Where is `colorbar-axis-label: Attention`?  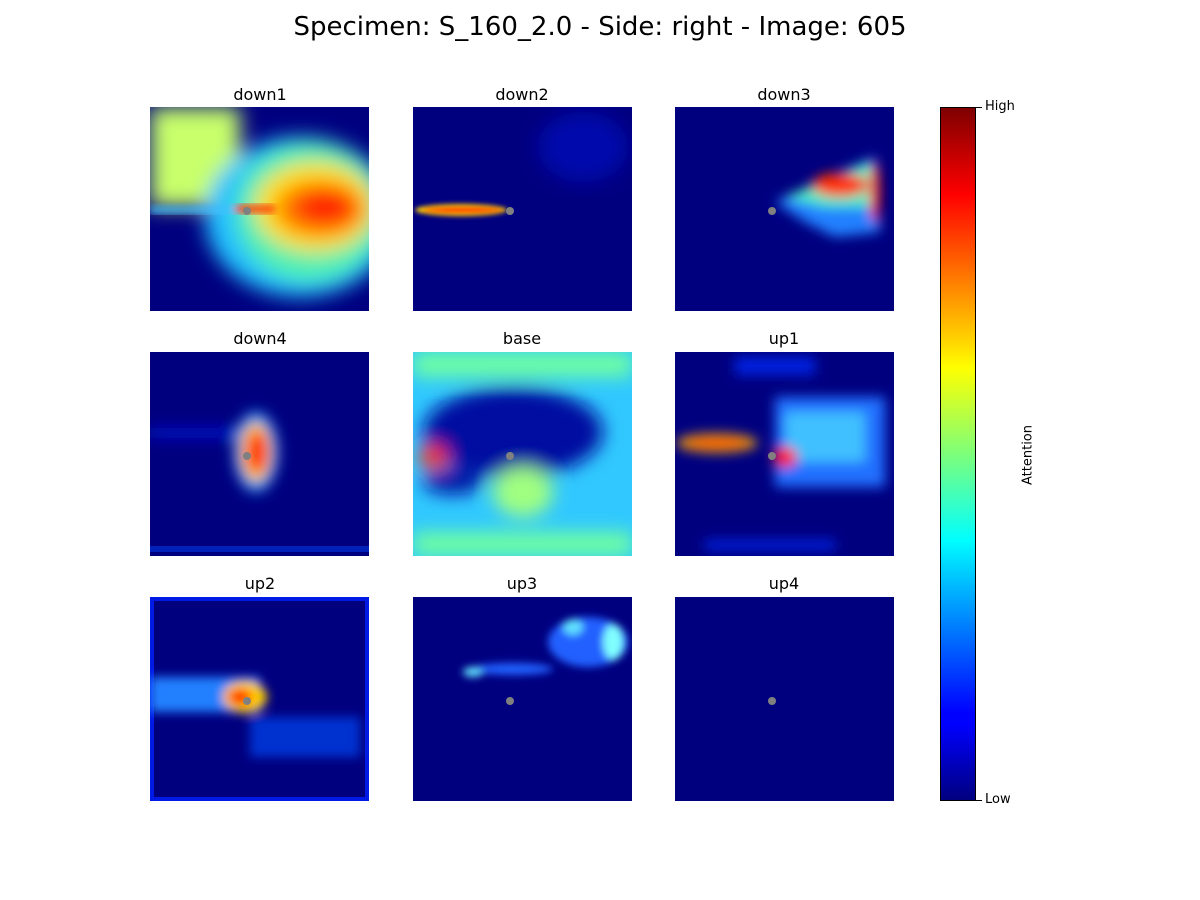
colorbar-axis-label: Attention is located at coordinates (1028, 455).